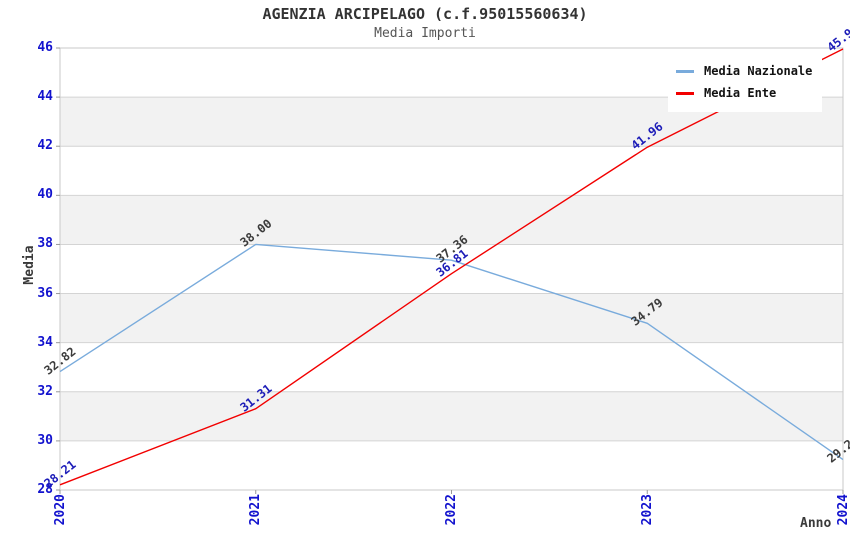 The width and height of the screenshot is (850, 550). I want to click on chart-title: AGENZIA ARCIPELAGO (c.f.95015560634), so click(425, 14).